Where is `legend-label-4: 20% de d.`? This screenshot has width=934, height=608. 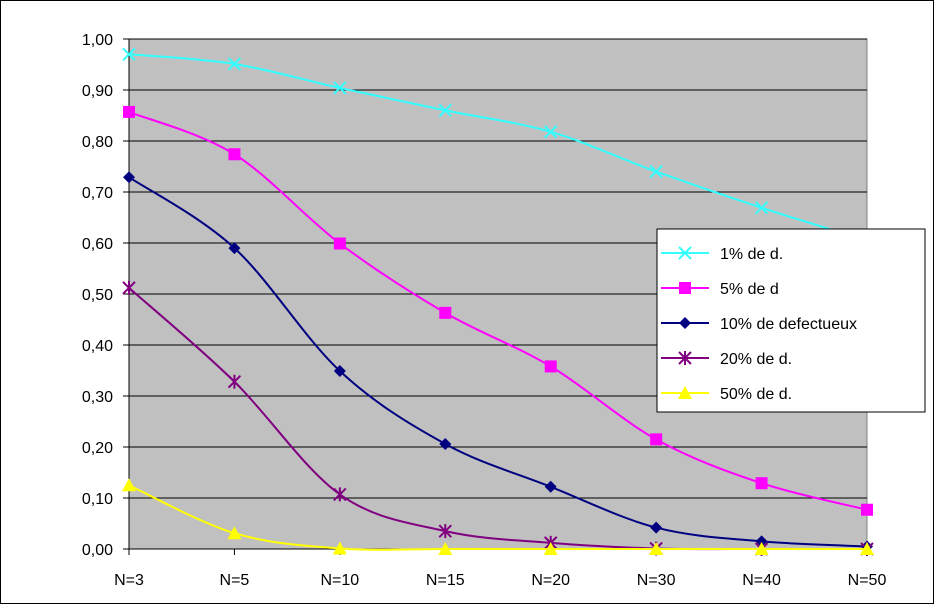 legend-label-4: 20% de d. is located at coordinates (756, 359).